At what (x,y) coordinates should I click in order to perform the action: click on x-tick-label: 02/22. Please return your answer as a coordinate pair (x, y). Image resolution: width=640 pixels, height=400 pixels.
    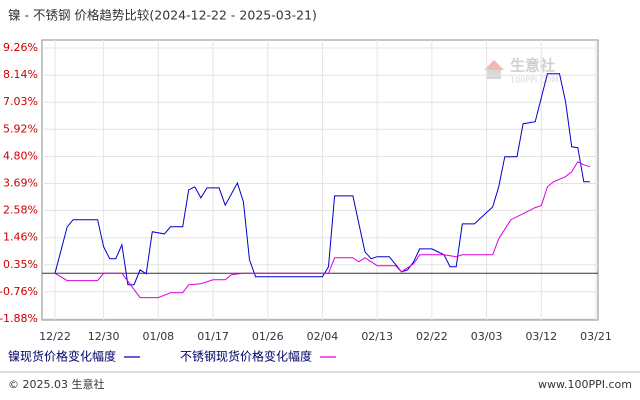
    Looking at the image, I should click on (432, 336).